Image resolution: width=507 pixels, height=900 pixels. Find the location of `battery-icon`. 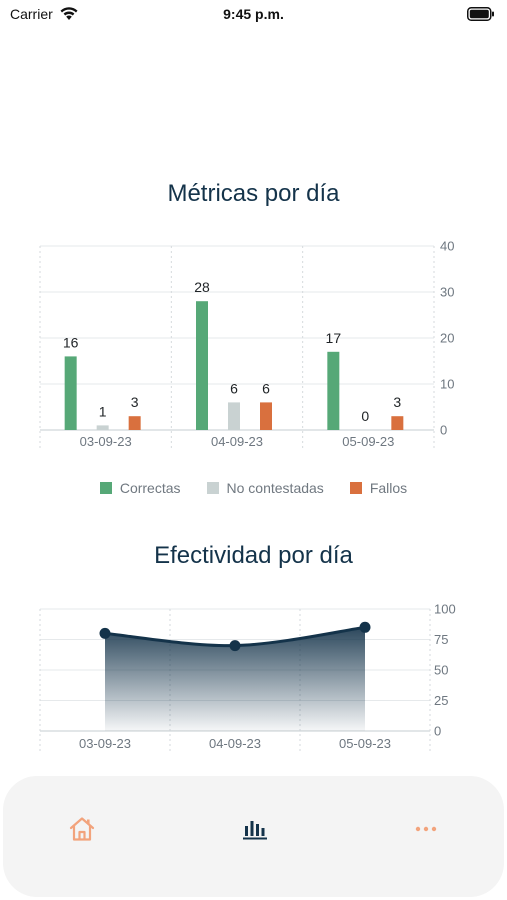

battery-icon is located at coordinates (481, 16).